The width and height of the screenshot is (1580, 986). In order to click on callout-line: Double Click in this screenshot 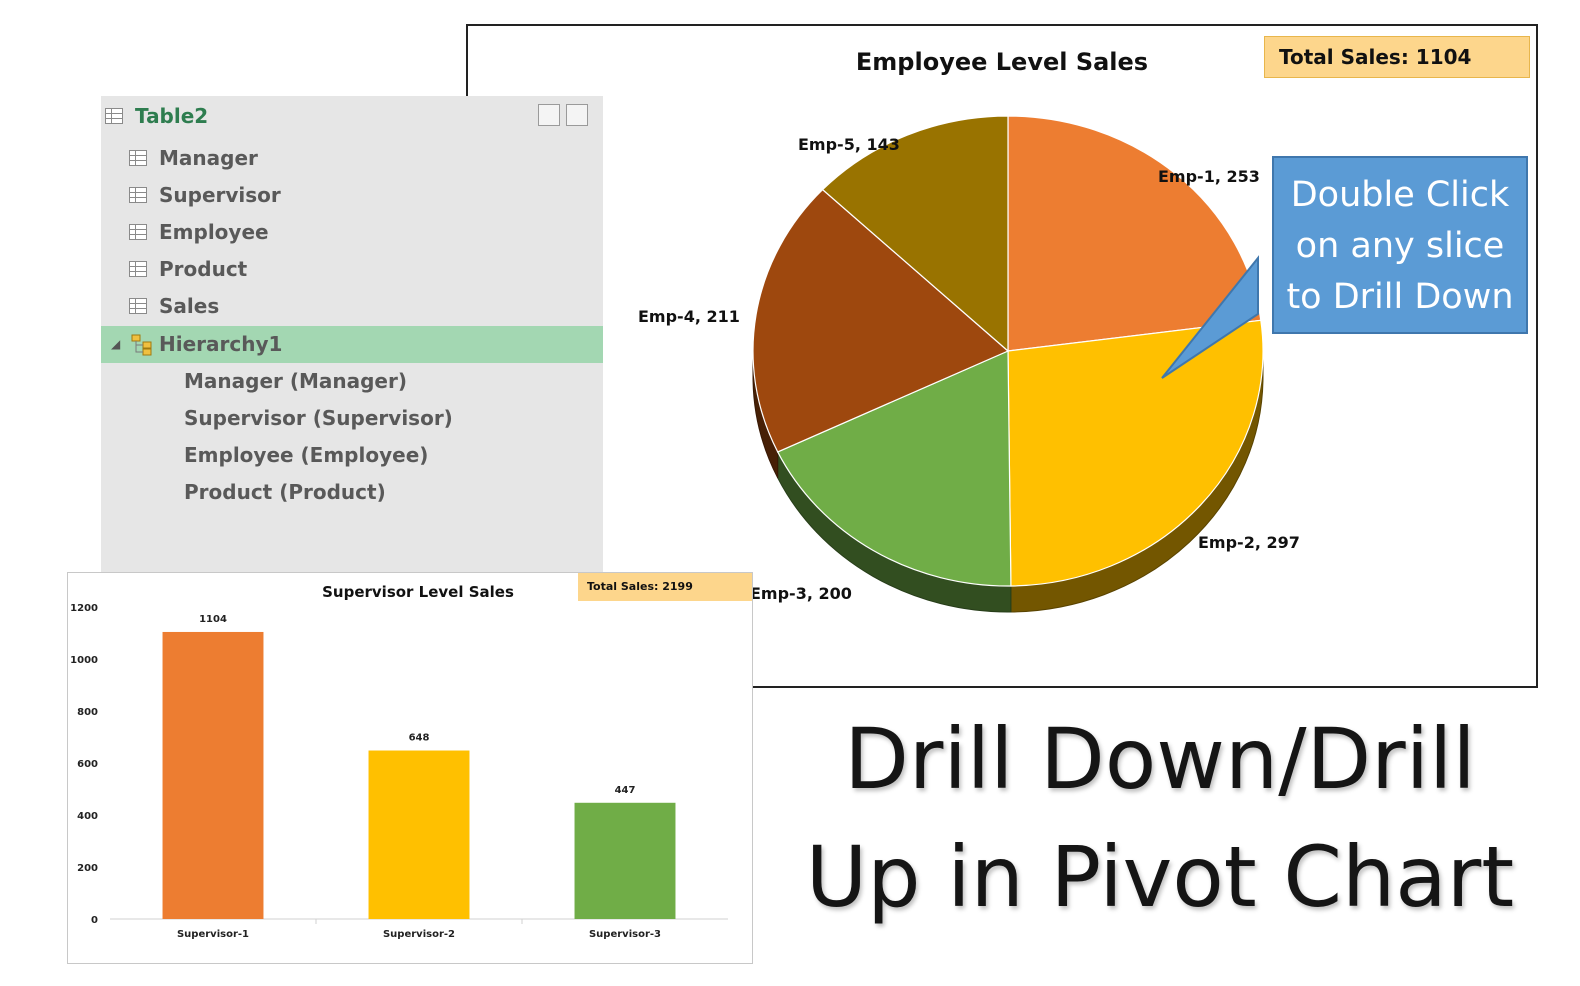, I will do `click(1400, 195)`.